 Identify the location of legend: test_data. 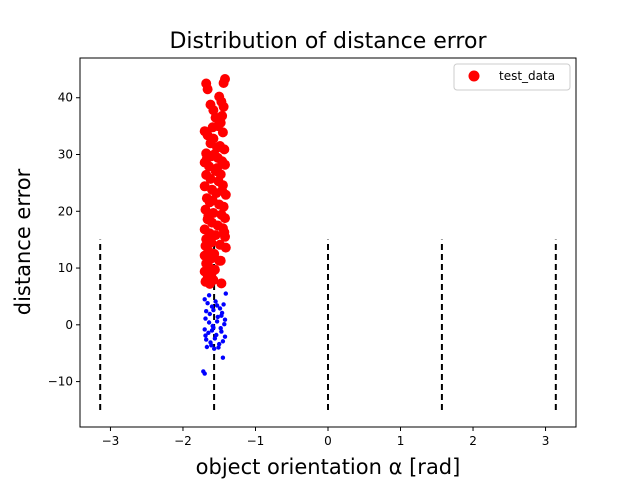
(512, 77).